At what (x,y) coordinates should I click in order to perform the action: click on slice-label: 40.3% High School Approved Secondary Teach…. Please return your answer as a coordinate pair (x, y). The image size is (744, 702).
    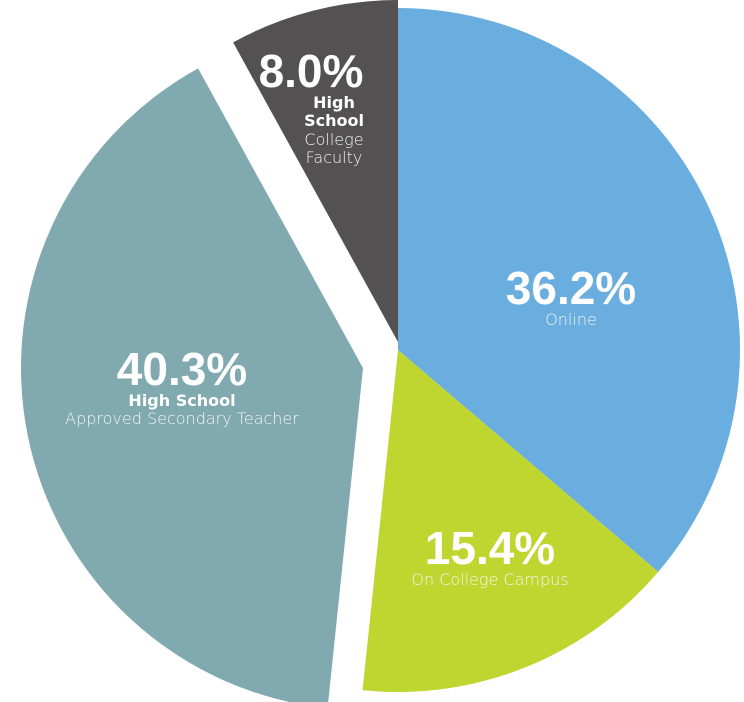
    Looking at the image, I should click on (182, 387).